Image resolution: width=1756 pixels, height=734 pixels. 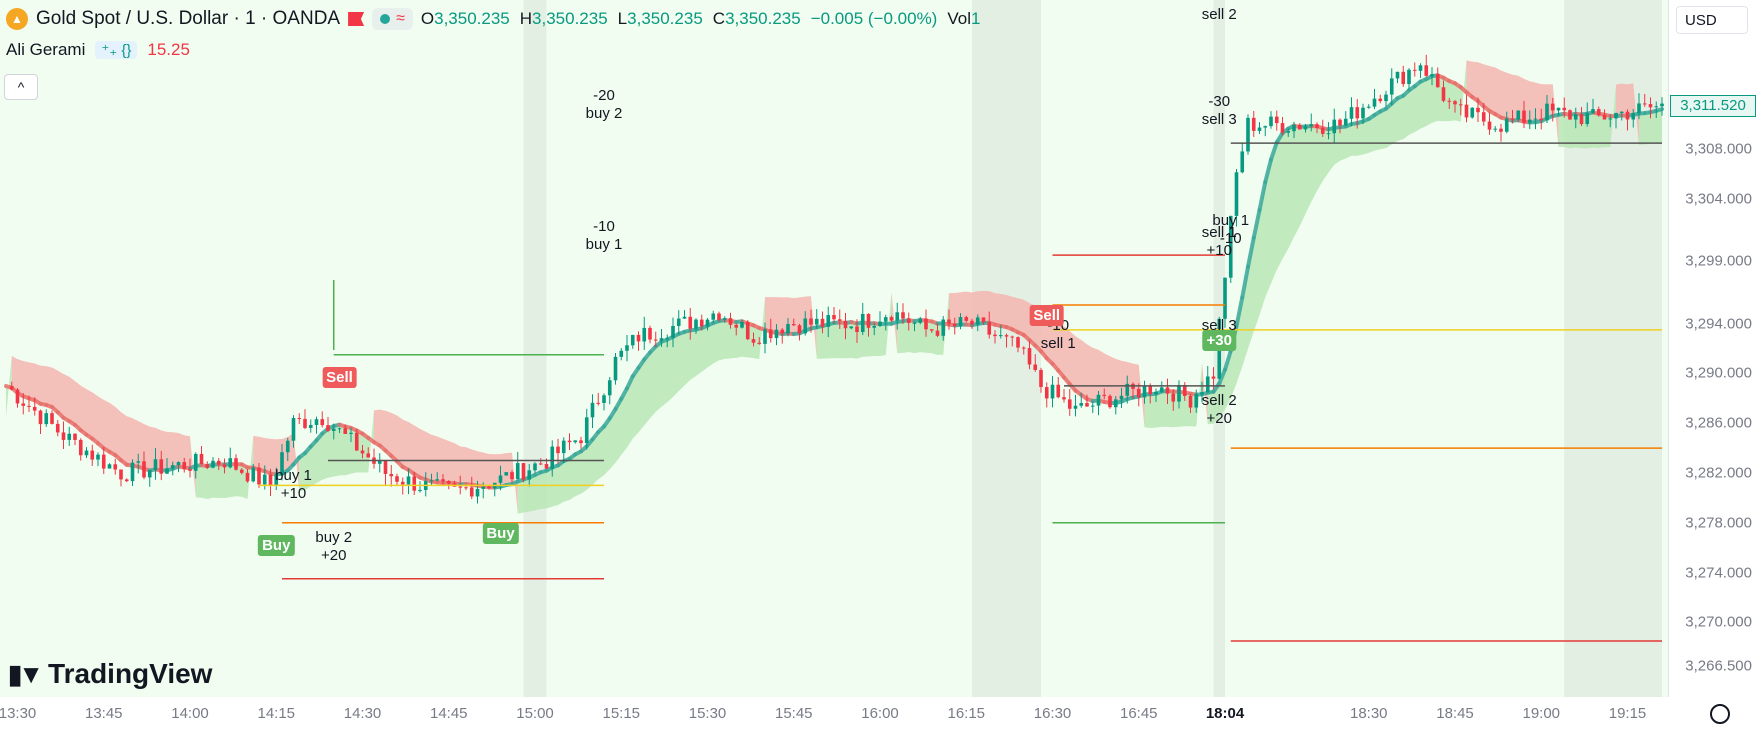 What do you see at coordinates (392, 19) in the screenshot?
I see `market-status-pill: ≈` at bounding box center [392, 19].